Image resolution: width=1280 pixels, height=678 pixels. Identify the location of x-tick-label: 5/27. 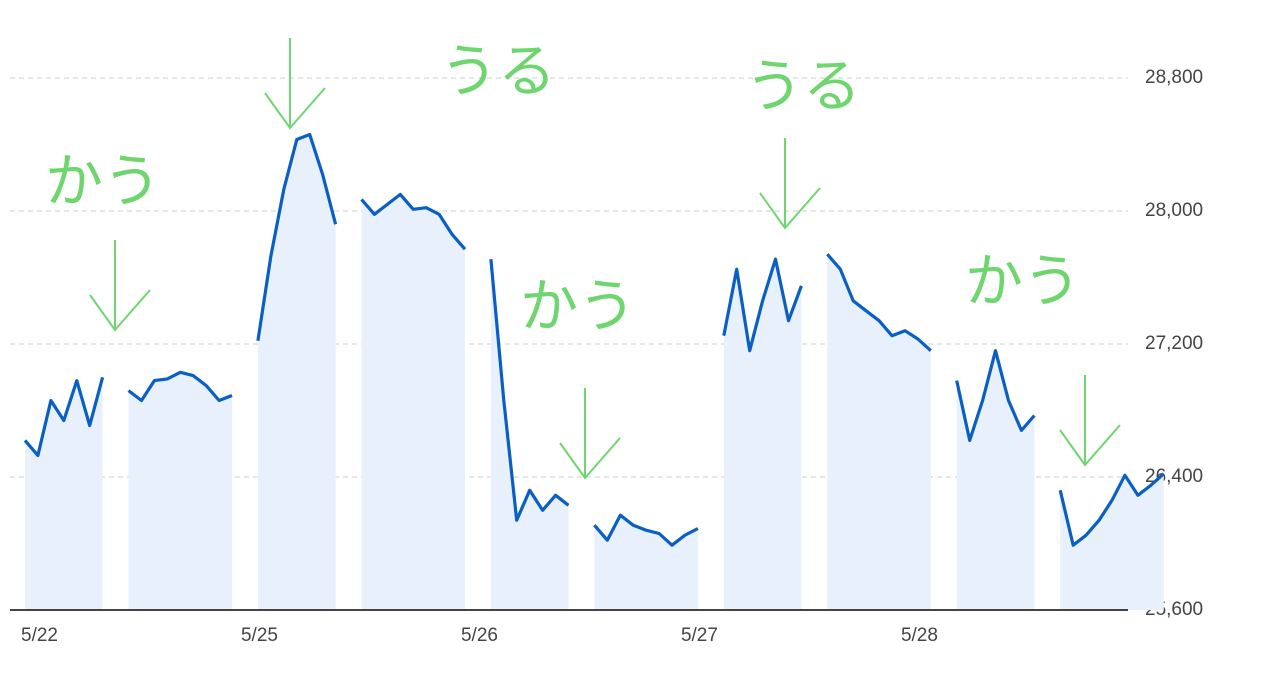
(699, 635).